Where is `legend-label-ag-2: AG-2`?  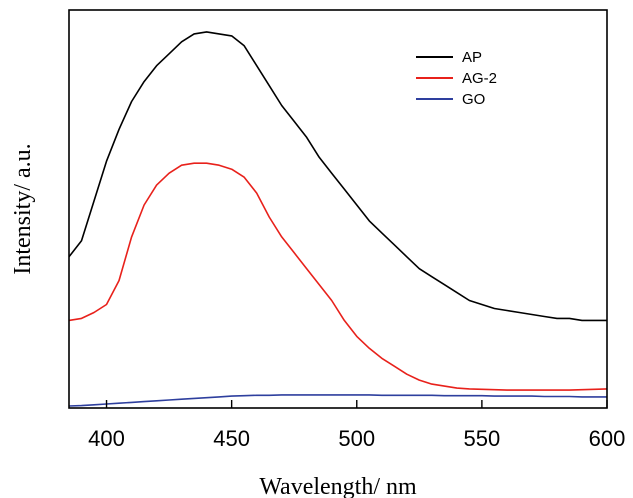 legend-label-ag-2: AG-2 is located at coordinates (479, 78).